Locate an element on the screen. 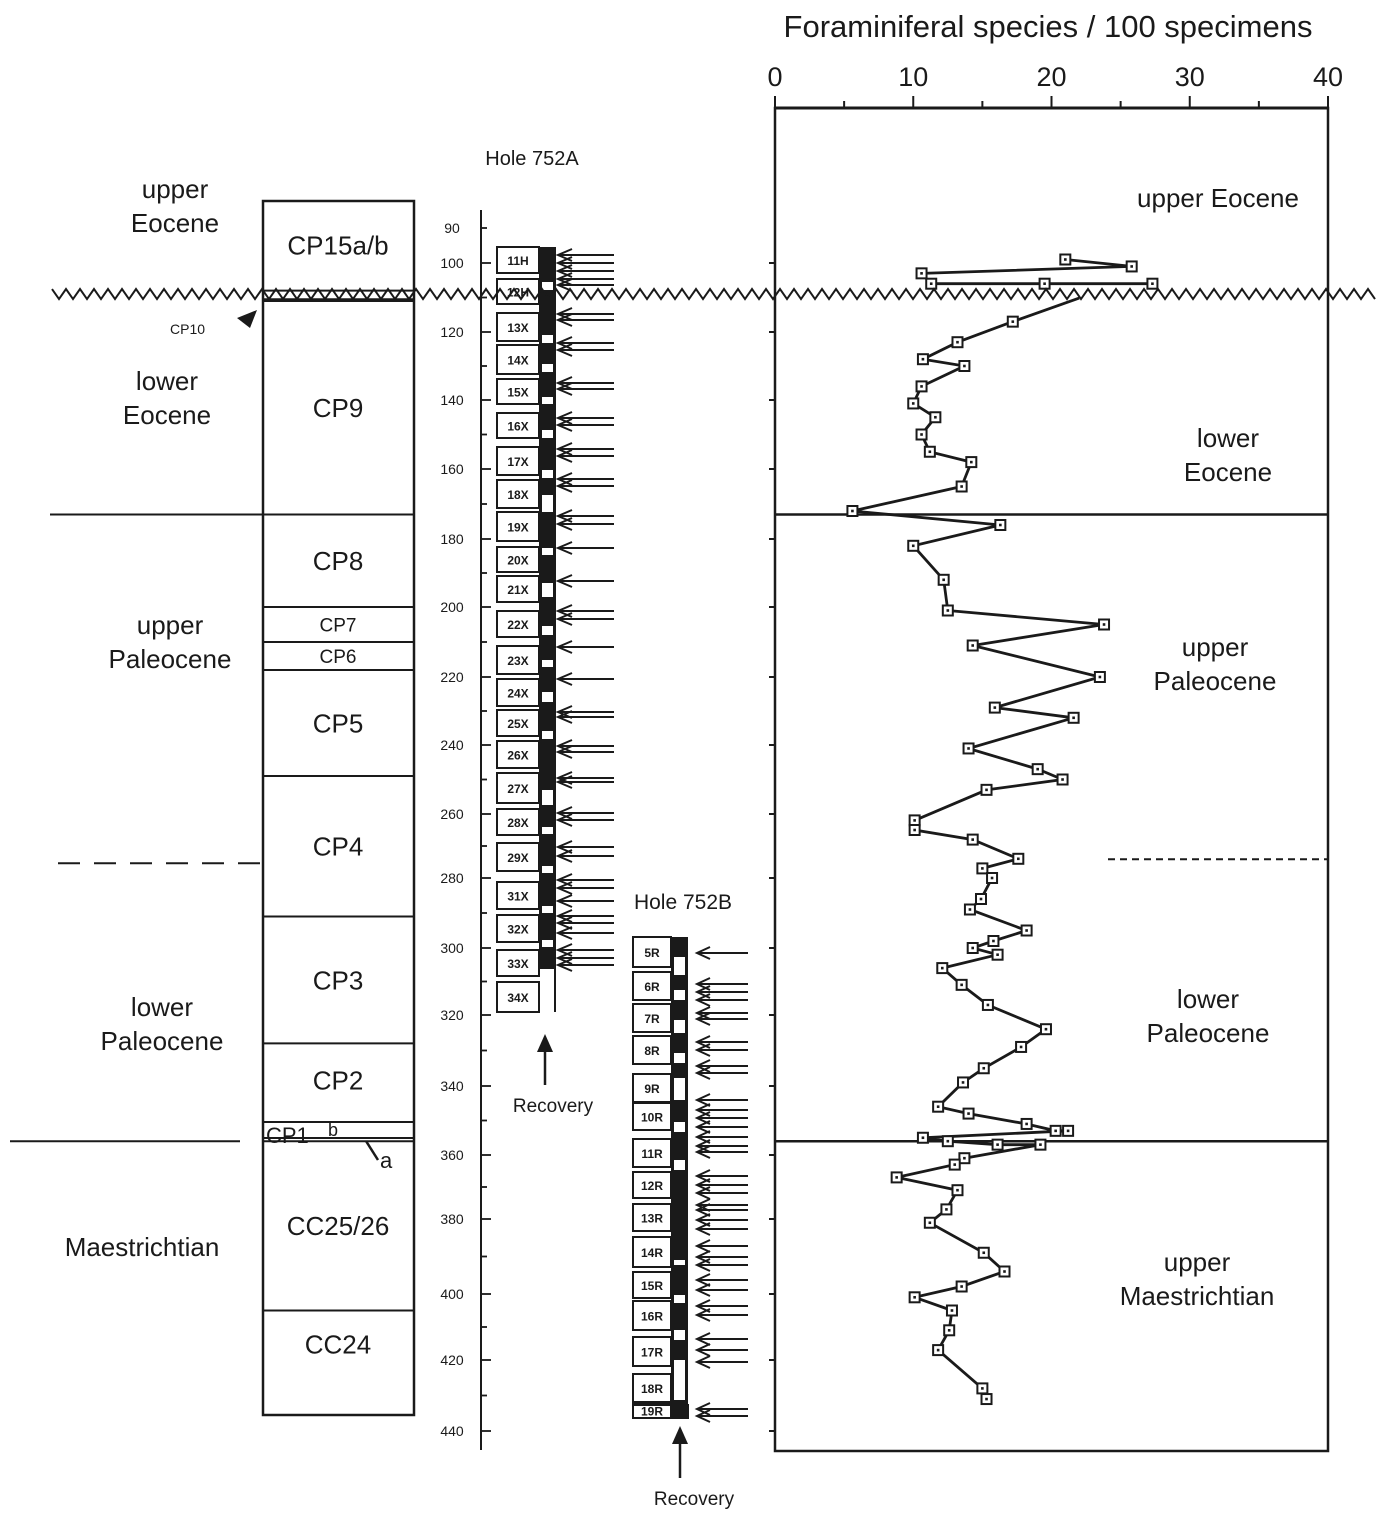 This screenshot has width=1391, height=1514. core-label: 23X is located at coordinates (517, 661).